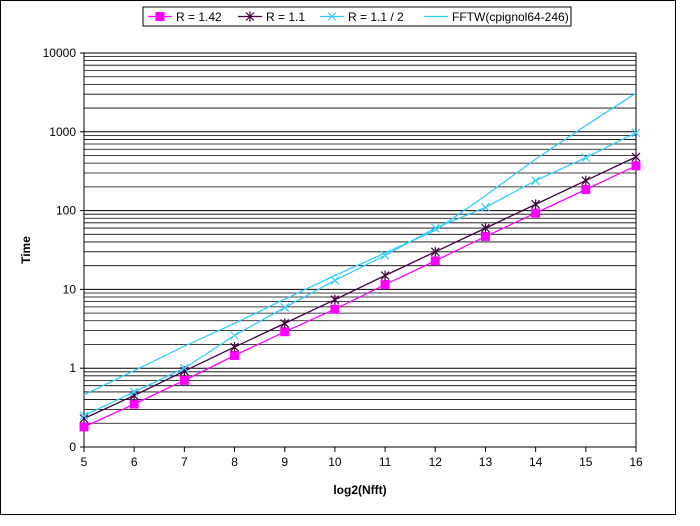  What do you see at coordinates (335, 462) in the screenshot?
I see `x-tick-label: 10` at bounding box center [335, 462].